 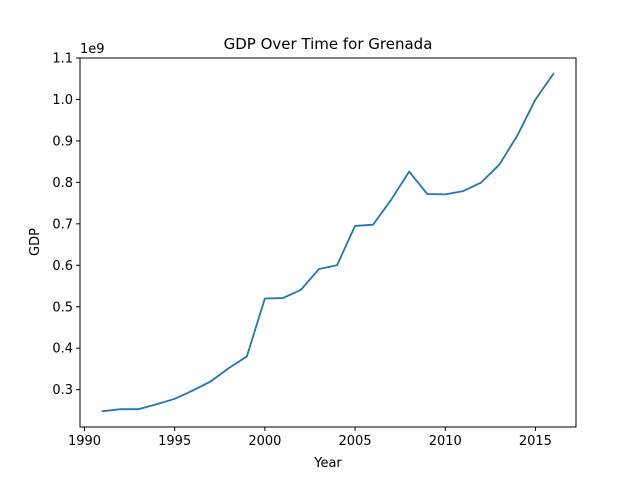 What do you see at coordinates (355, 441) in the screenshot?
I see `x-tick-label: 2005` at bounding box center [355, 441].